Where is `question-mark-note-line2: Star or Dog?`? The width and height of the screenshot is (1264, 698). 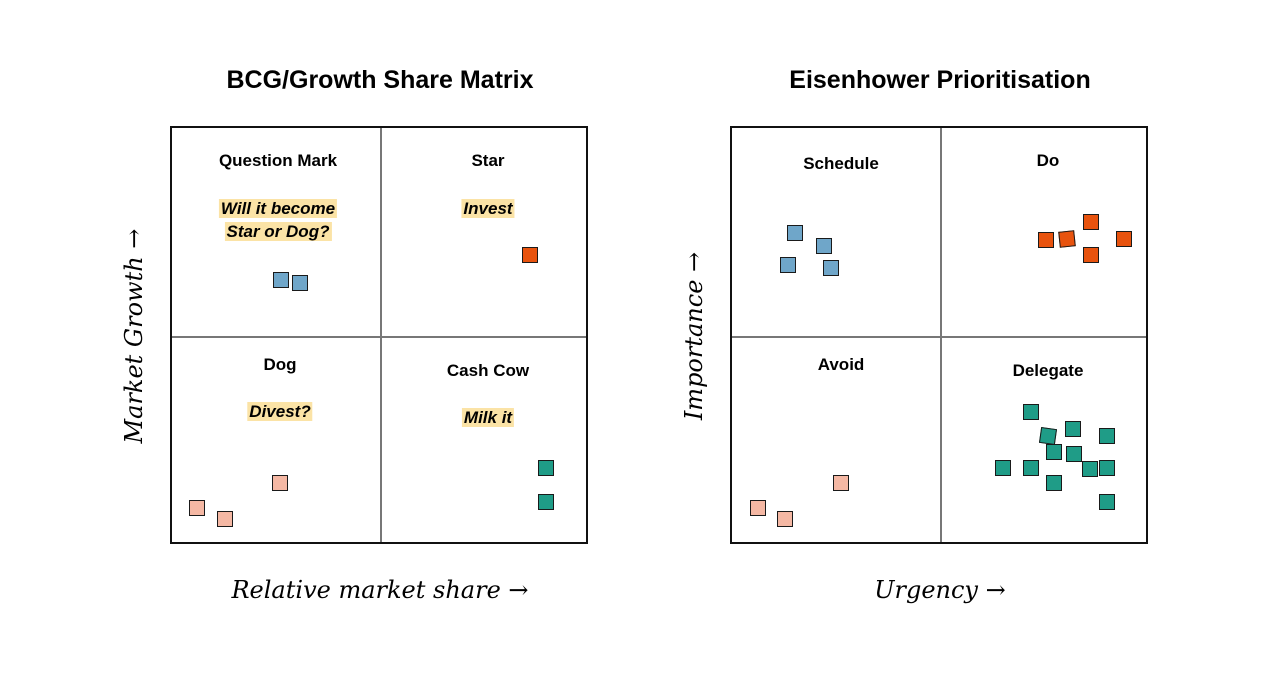
question-mark-note-line2: Star or Dog? is located at coordinates (278, 231).